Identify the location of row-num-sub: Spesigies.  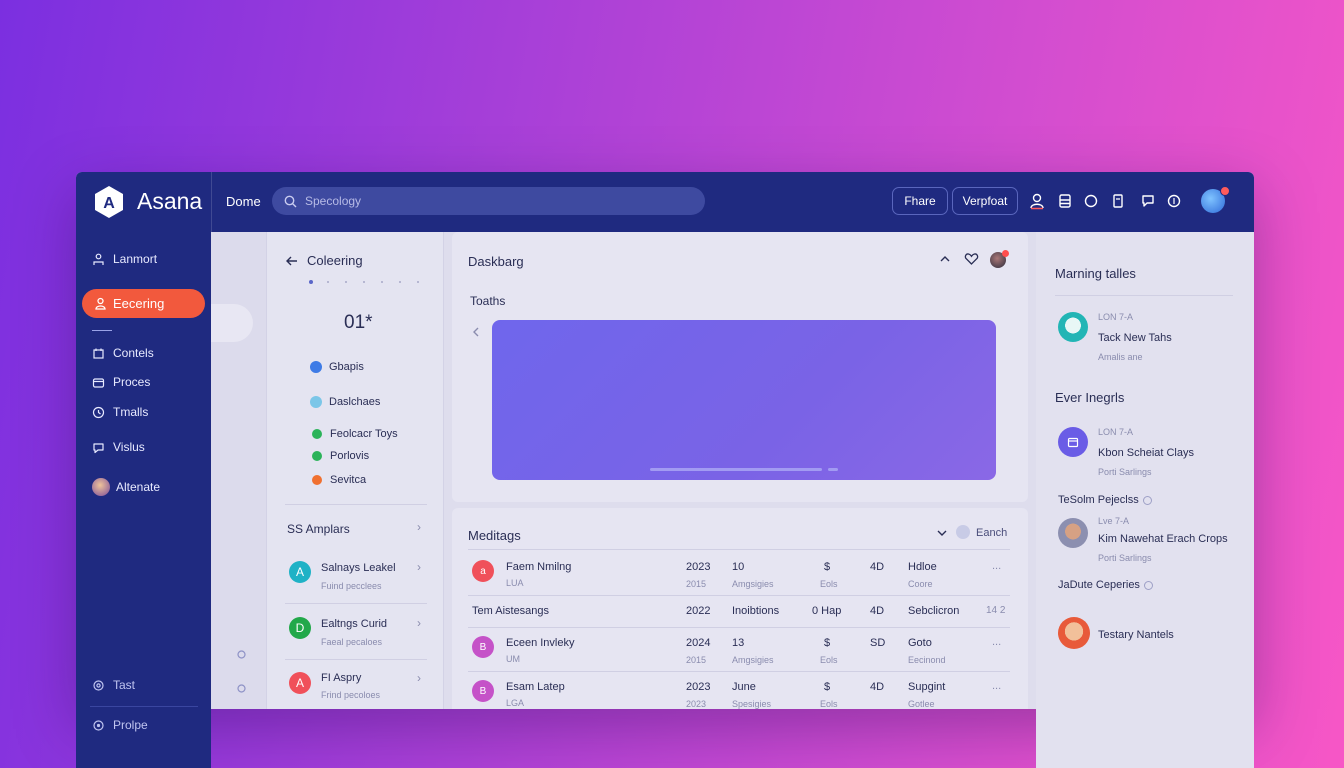
(752, 704).